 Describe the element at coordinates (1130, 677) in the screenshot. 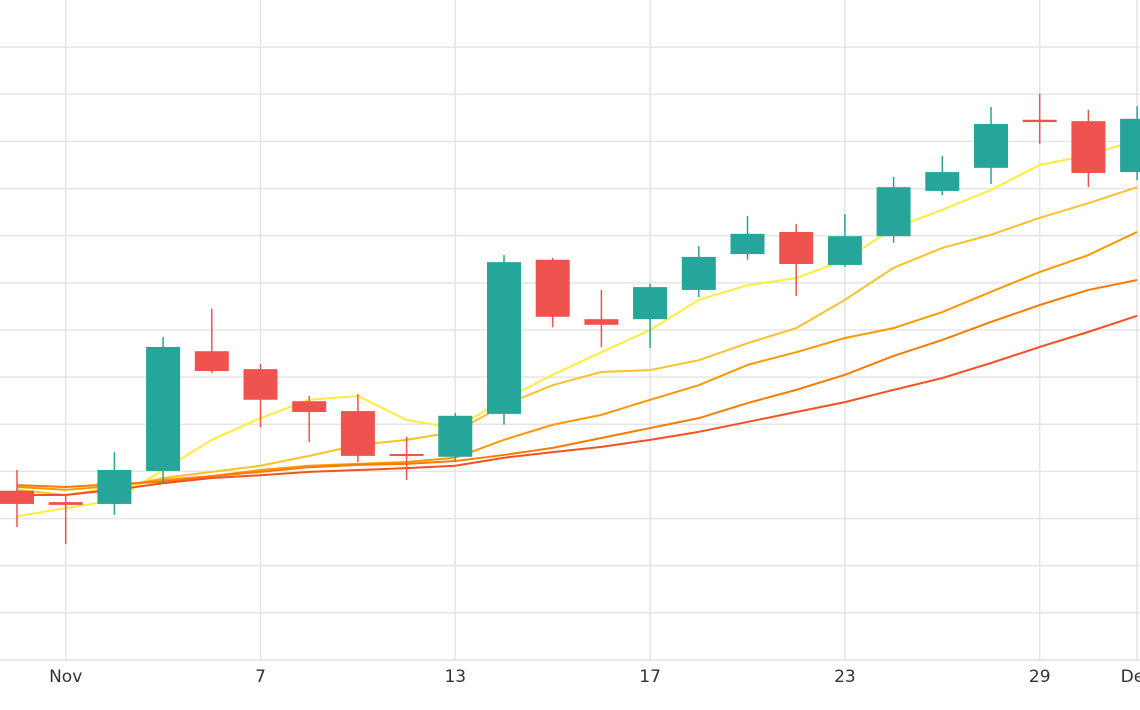

I see `x-tick-label: Dec` at that location.